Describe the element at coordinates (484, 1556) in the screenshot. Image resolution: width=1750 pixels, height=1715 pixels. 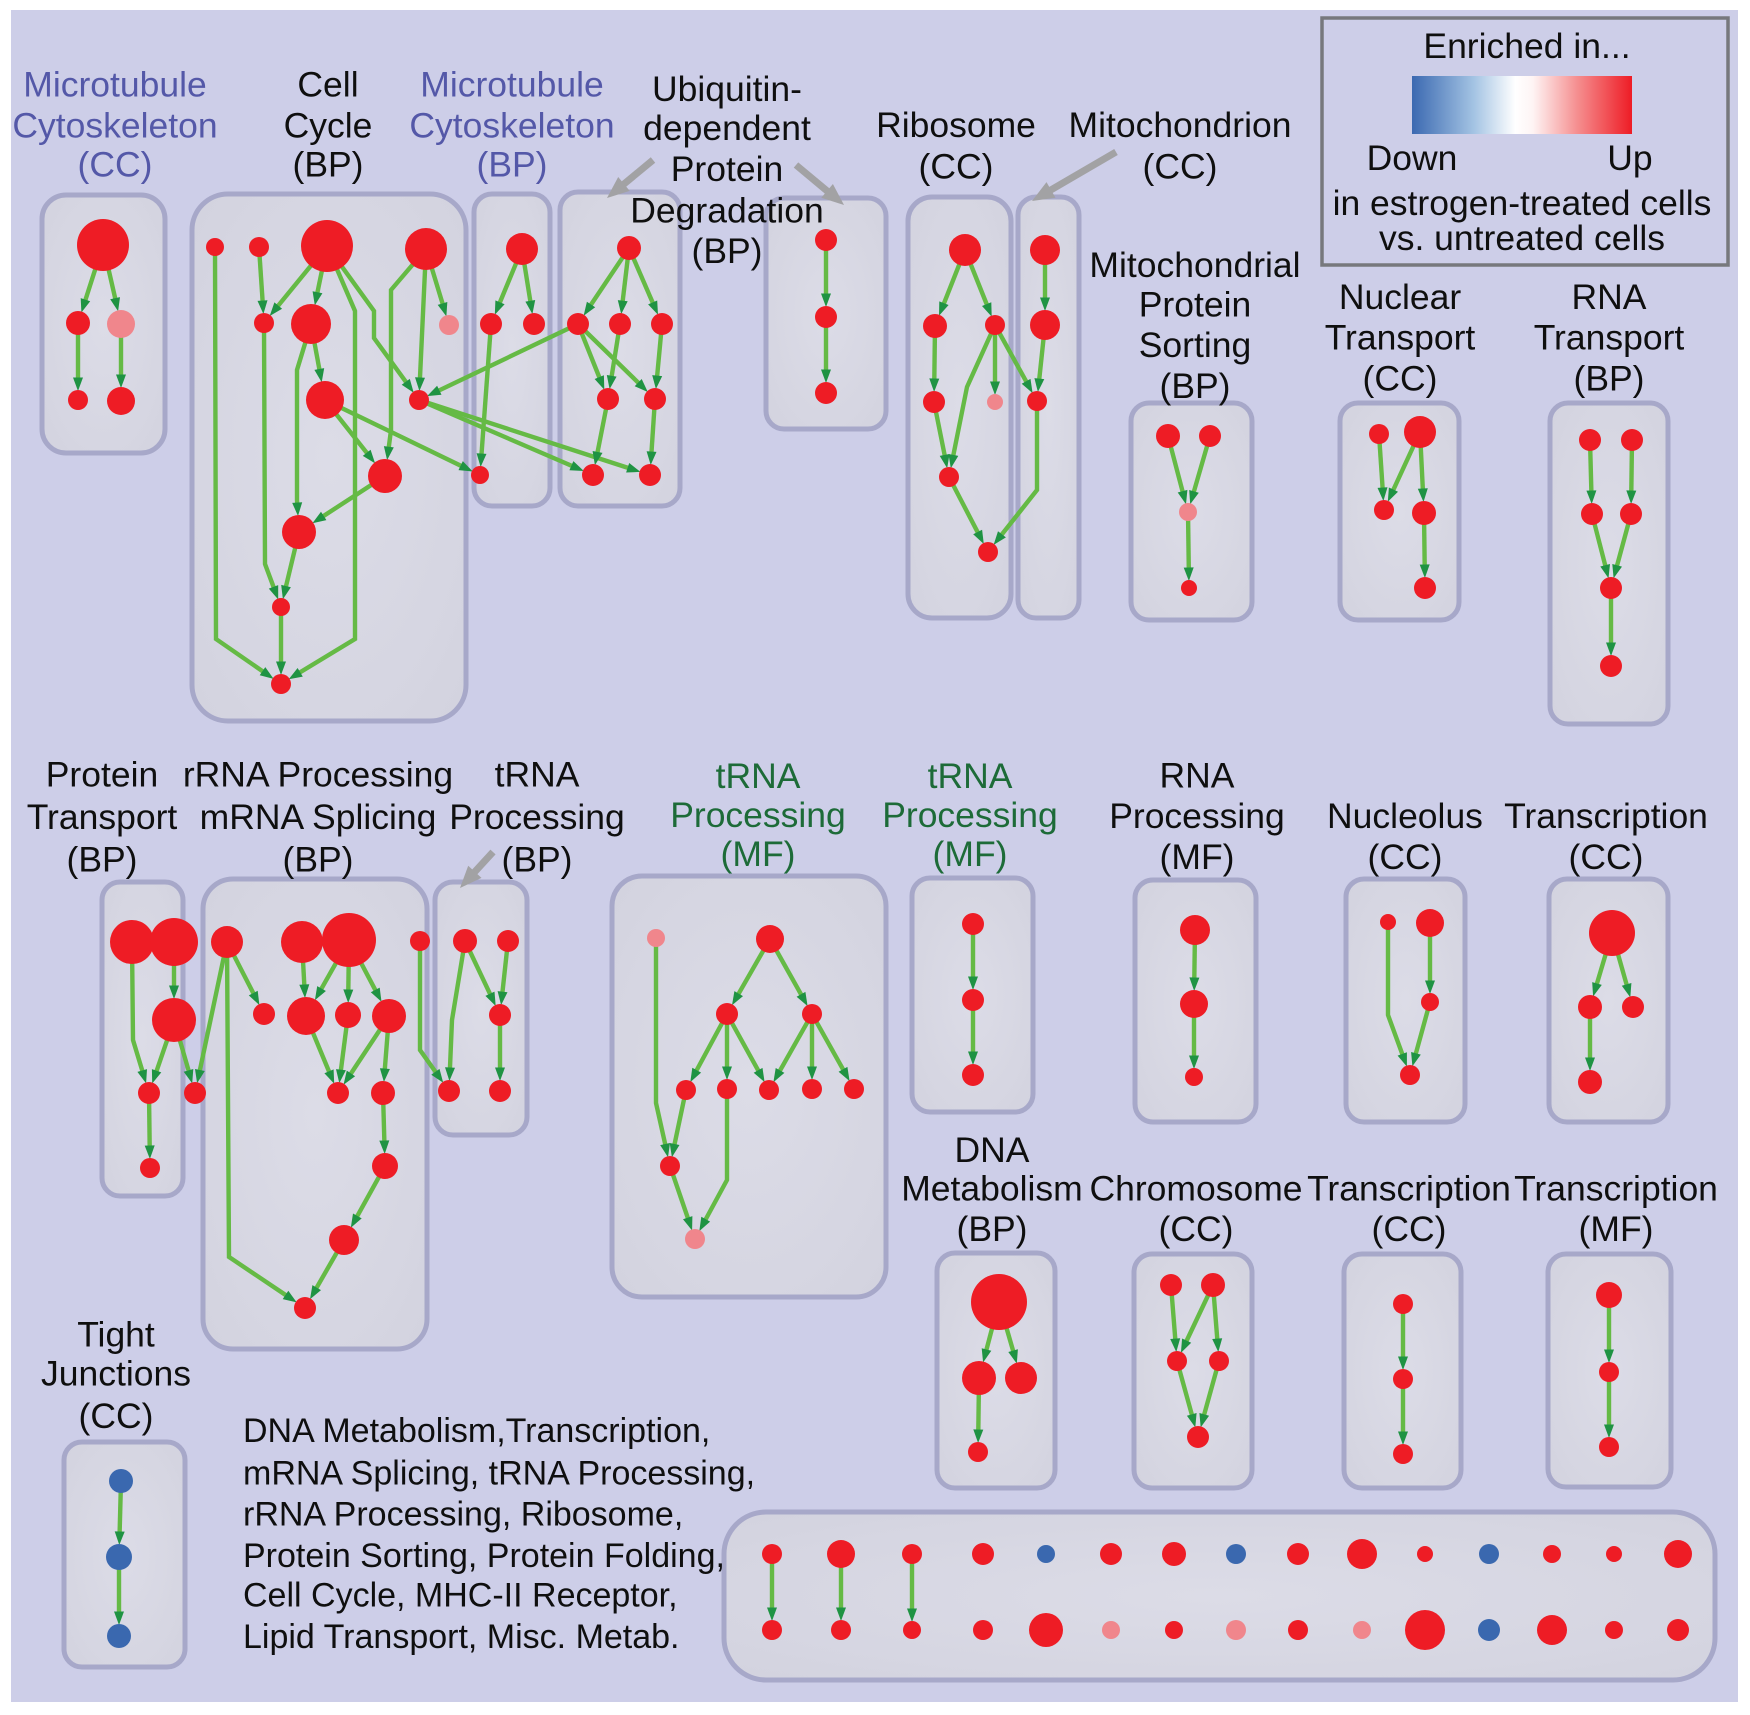
I see `svg-text:Protein Sorting, Protein Foldi: Protein Sorting, Protein Folding,` at that location.